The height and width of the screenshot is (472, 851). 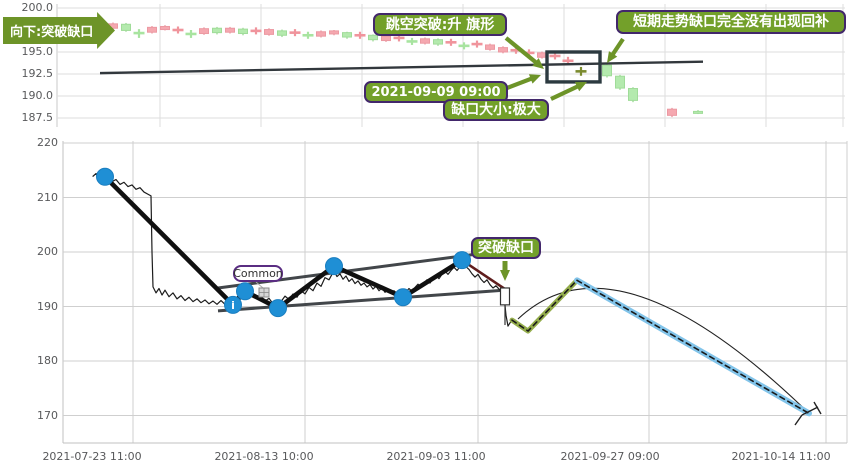 What do you see at coordinates (436, 92) in the screenshot?
I see `annotation-timestamp: 2021-09-09 09:00` at bounding box center [436, 92].